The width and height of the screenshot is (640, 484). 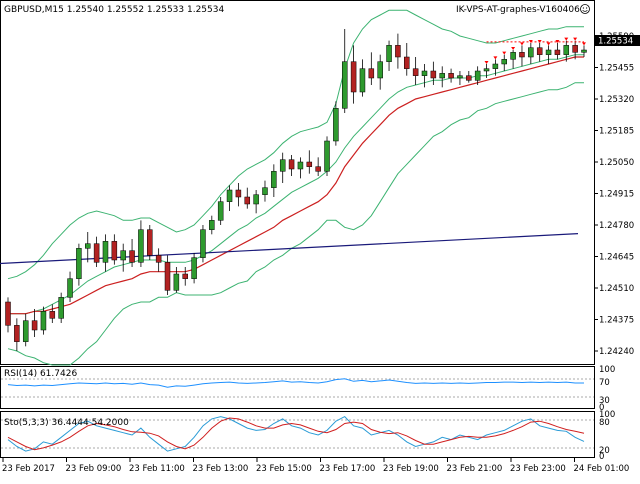 I want to click on y-tick-label: 1.24780, so click(x=616, y=226).